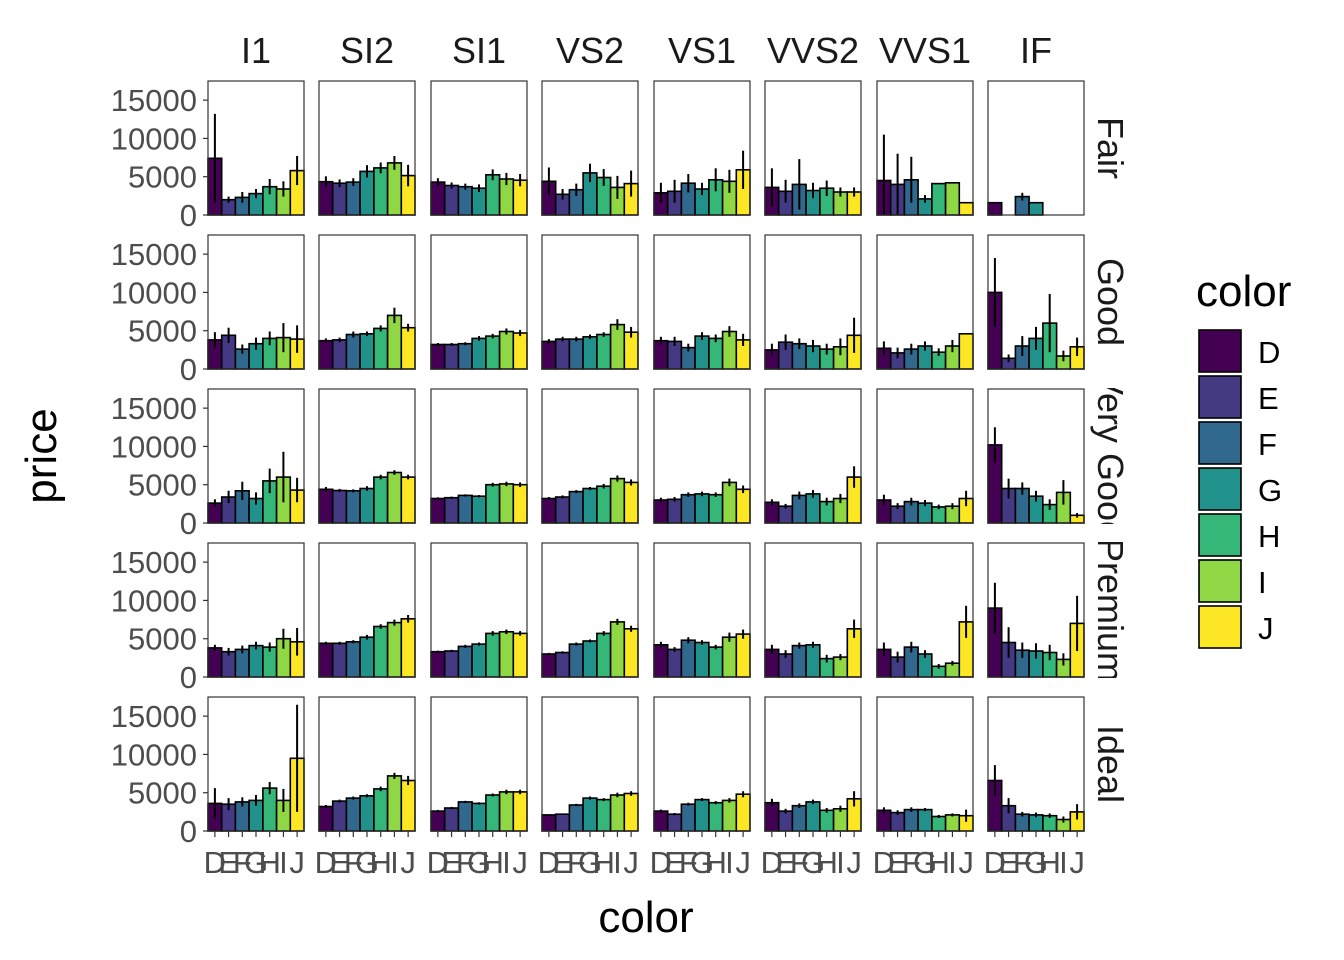  I want to click on row-strip-label: Fair, so click(1110, 148).